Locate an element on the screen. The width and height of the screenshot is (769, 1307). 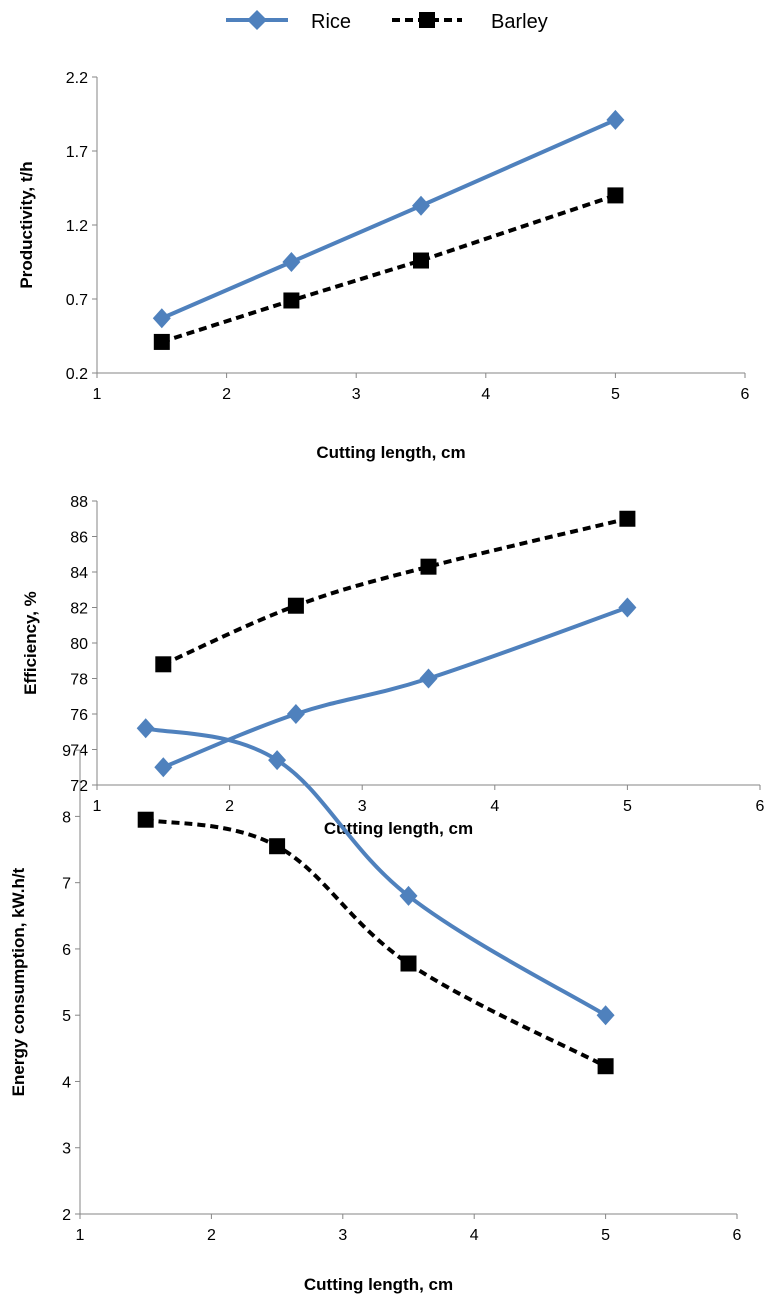
legend-rice-label: Rice is located at coordinates (331, 22).